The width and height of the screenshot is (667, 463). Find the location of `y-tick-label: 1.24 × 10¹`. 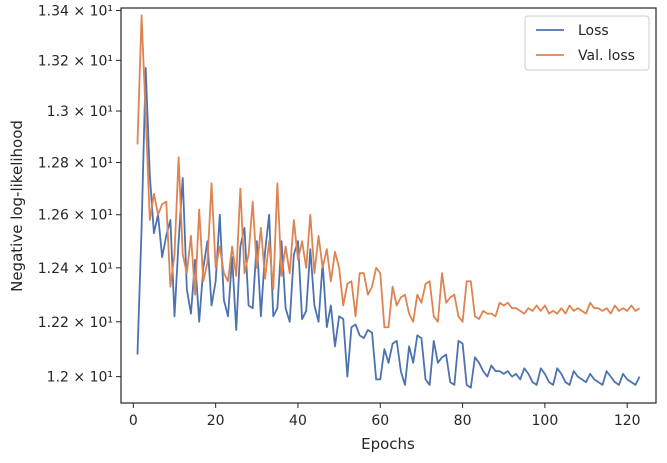

y-tick-label: 1.24 × 10¹ is located at coordinates (75, 269).